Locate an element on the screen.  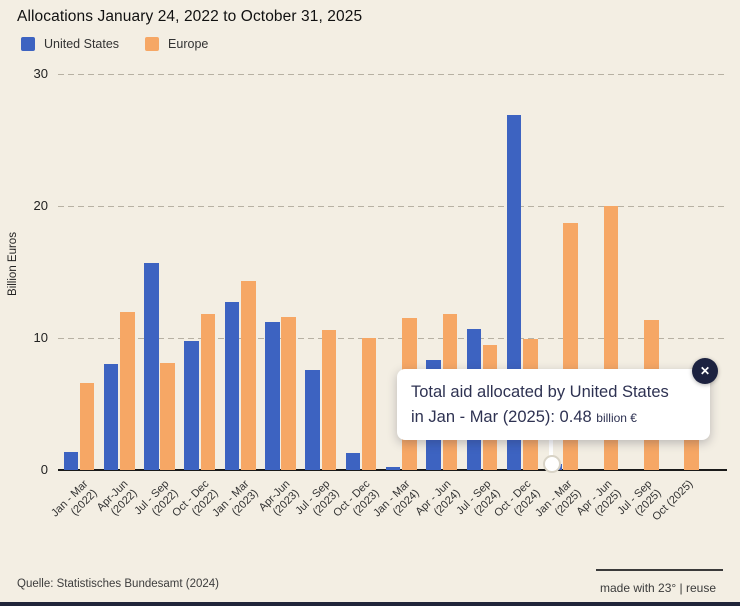
y-axis-title: Billion Euros is located at coordinates (13, 264).